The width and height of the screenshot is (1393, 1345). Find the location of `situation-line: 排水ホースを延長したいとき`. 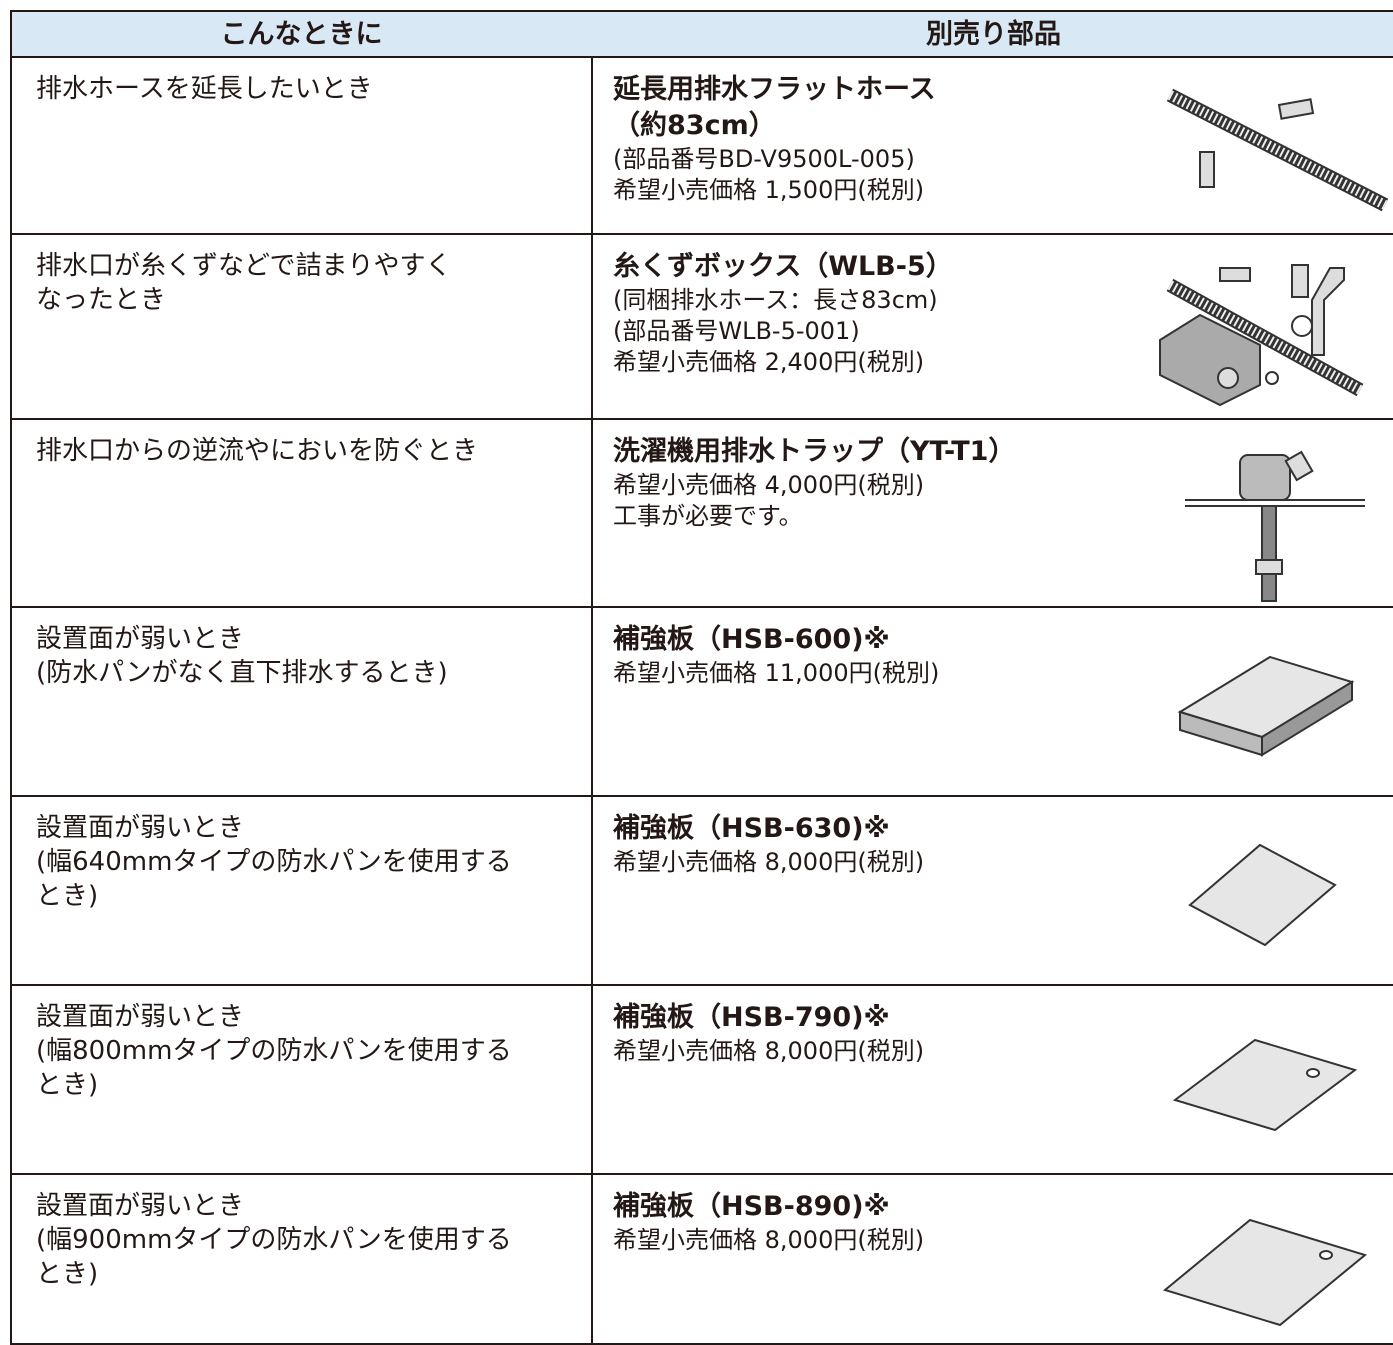

situation-line: 排水ホースを延長したいとき is located at coordinates (204, 89).